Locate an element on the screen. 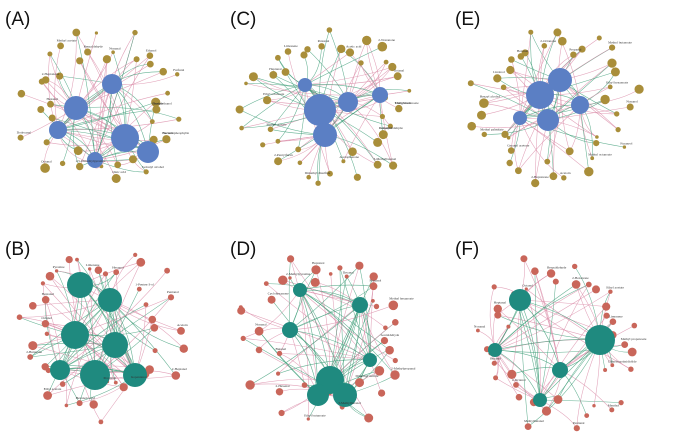  node-label: Heptanol is located at coordinates (318, 263).